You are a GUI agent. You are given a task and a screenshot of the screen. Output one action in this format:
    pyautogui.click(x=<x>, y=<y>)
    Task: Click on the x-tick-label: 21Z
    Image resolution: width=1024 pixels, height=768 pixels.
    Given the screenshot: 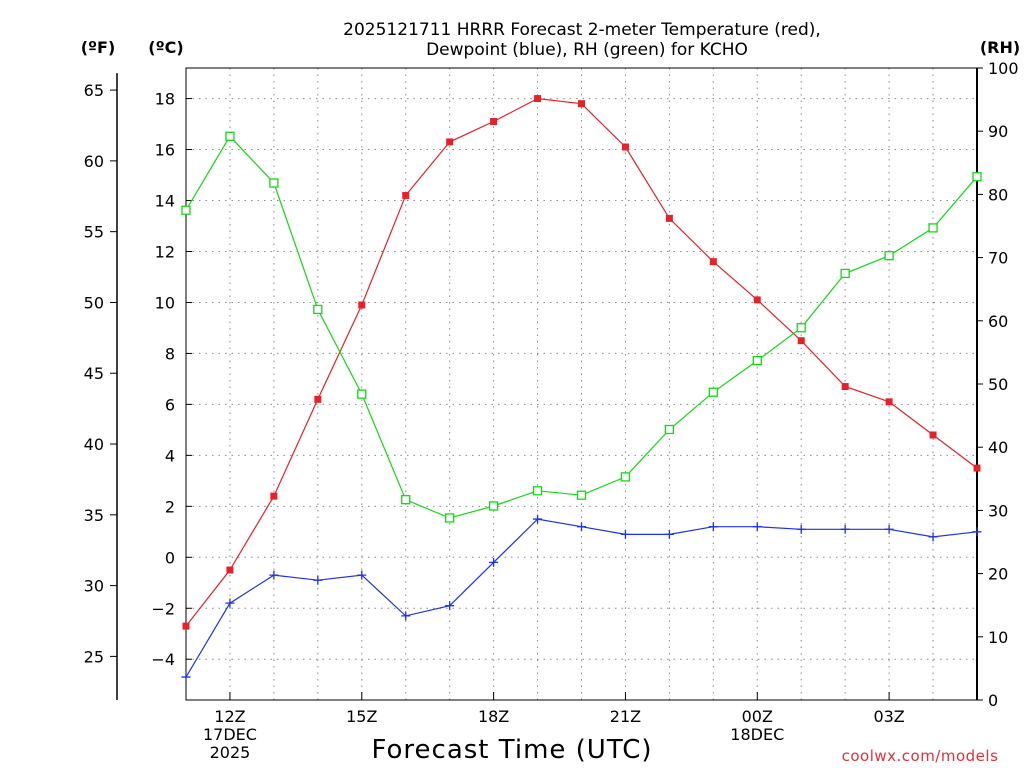 What is the action you would take?
    pyautogui.click(x=625, y=716)
    